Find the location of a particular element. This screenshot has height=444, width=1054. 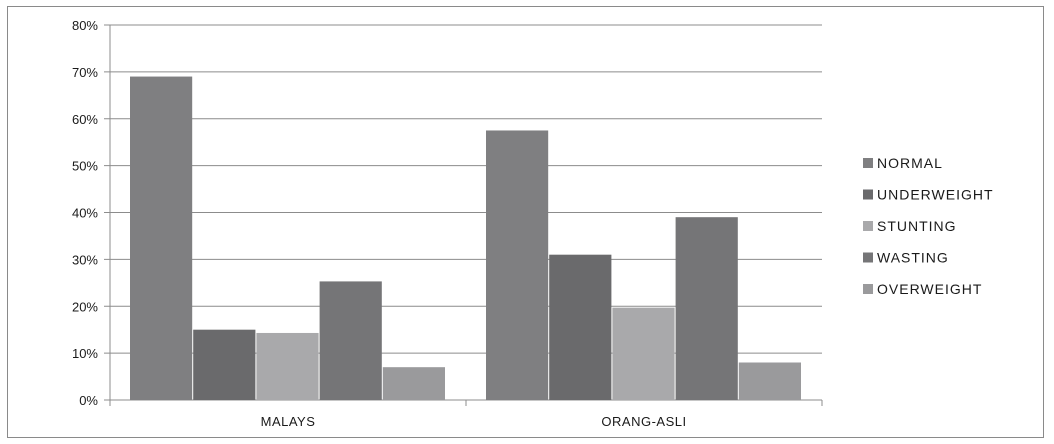

bar-normal-orang-asli is located at coordinates (517, 265).